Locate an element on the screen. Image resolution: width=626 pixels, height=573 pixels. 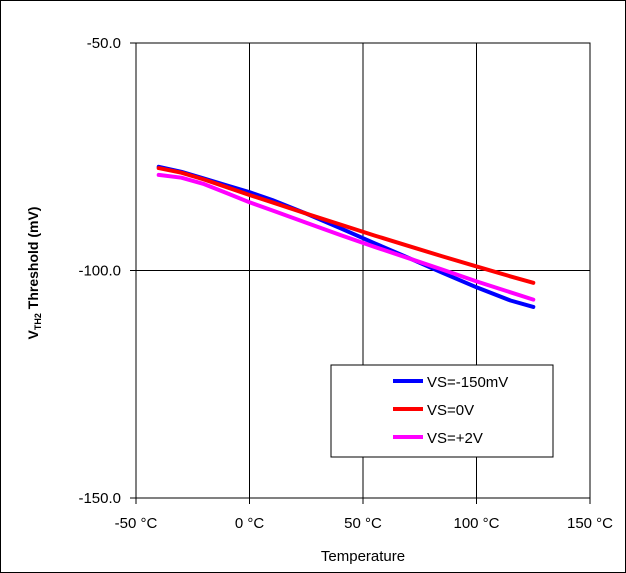
x-axis-title: Temperature is located at coordinates (363, 556).